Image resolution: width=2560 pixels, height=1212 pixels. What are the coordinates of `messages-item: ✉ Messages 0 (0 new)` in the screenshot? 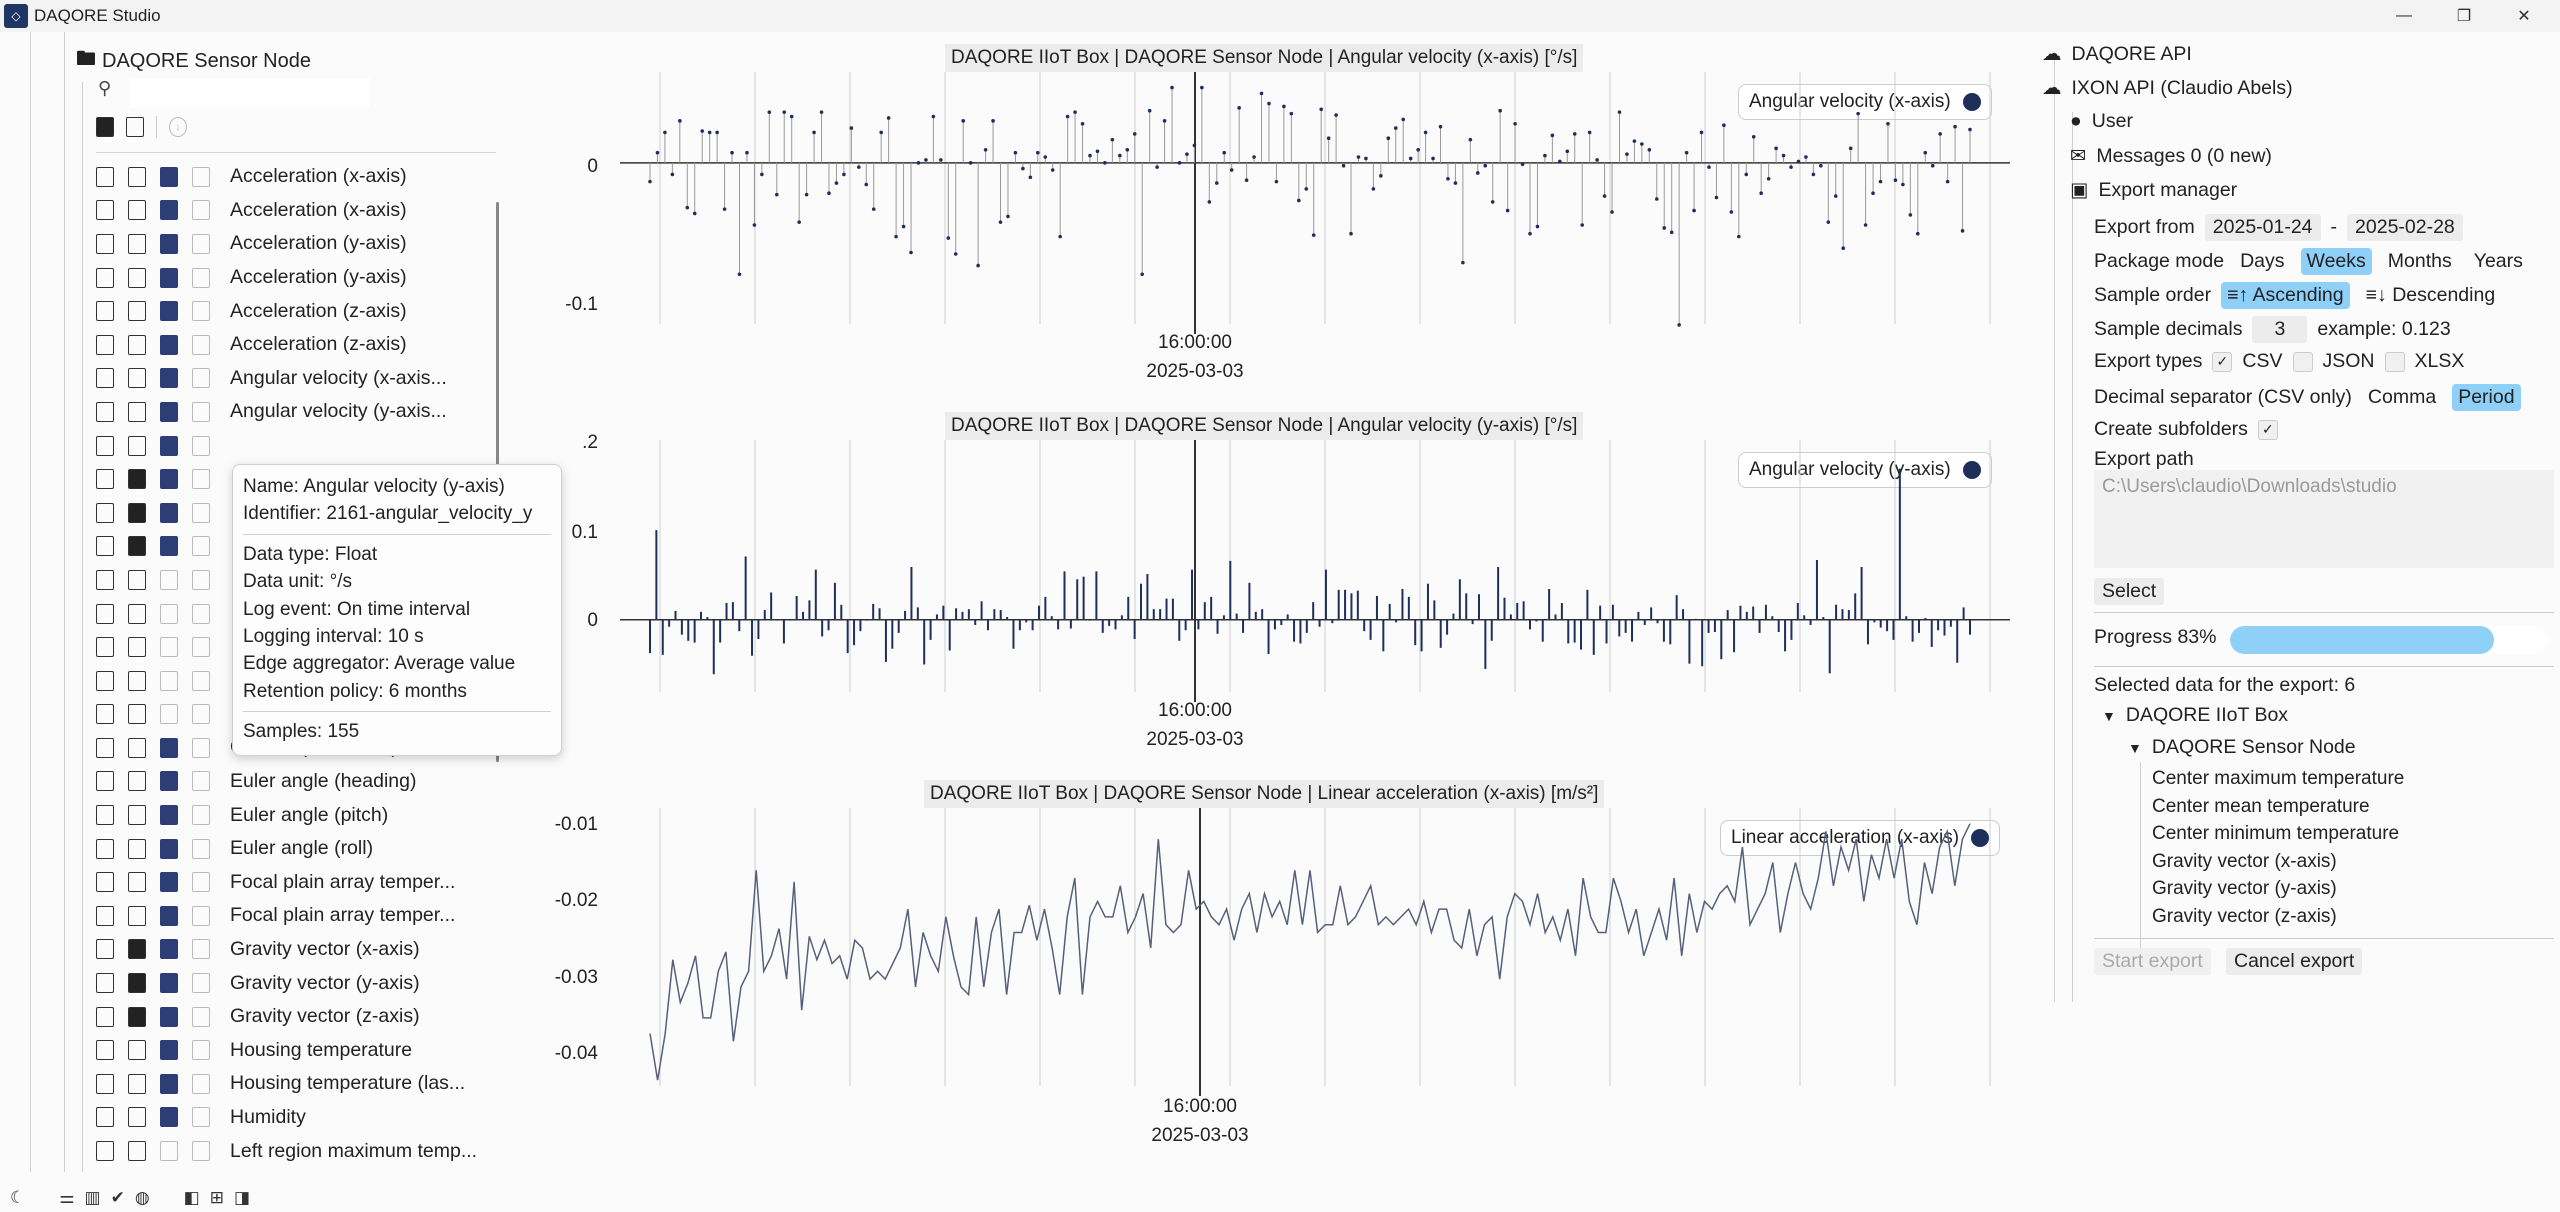 It's located at (2171, 156).